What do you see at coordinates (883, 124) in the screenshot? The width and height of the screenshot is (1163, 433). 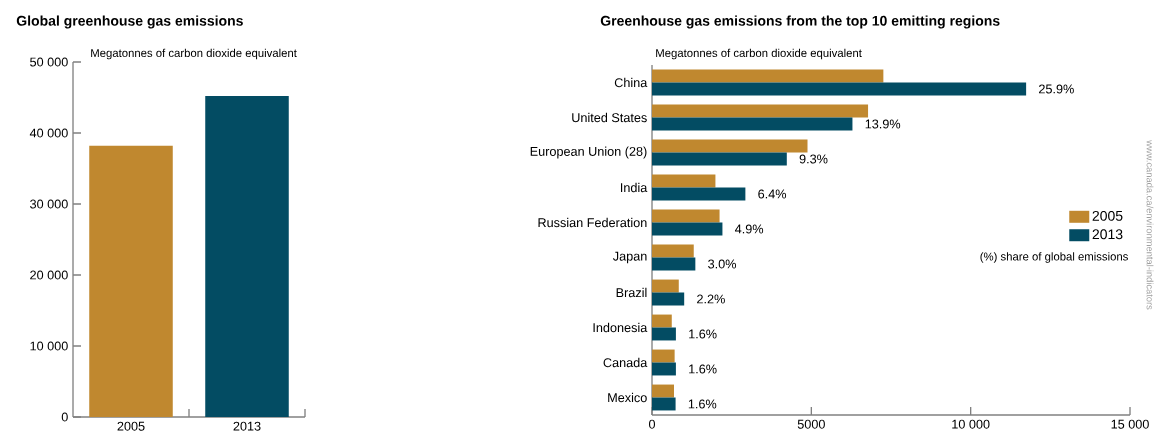 I see `annotation: 13.9%` at bounding box center [883, 124].